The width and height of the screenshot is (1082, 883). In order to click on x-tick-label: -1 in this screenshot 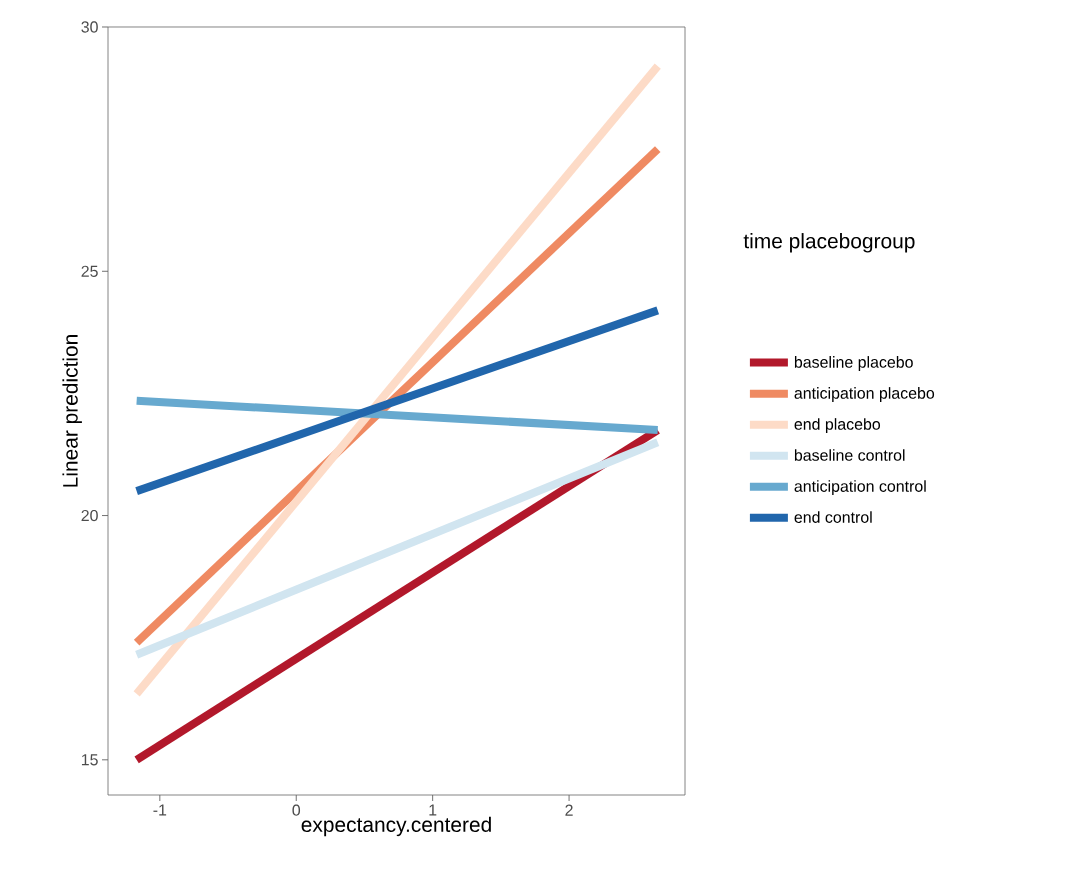, I will do `click(160, 810)`.